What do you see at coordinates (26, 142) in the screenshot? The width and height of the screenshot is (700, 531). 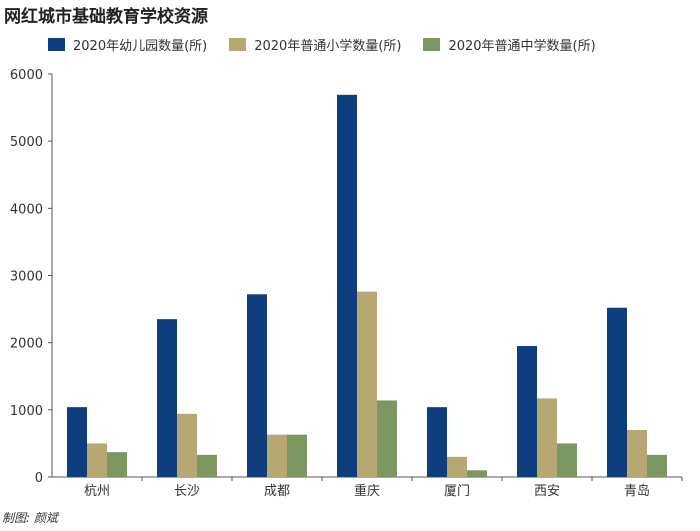 I see `y-tick-label: 5000` at bounding box center [26, 142].